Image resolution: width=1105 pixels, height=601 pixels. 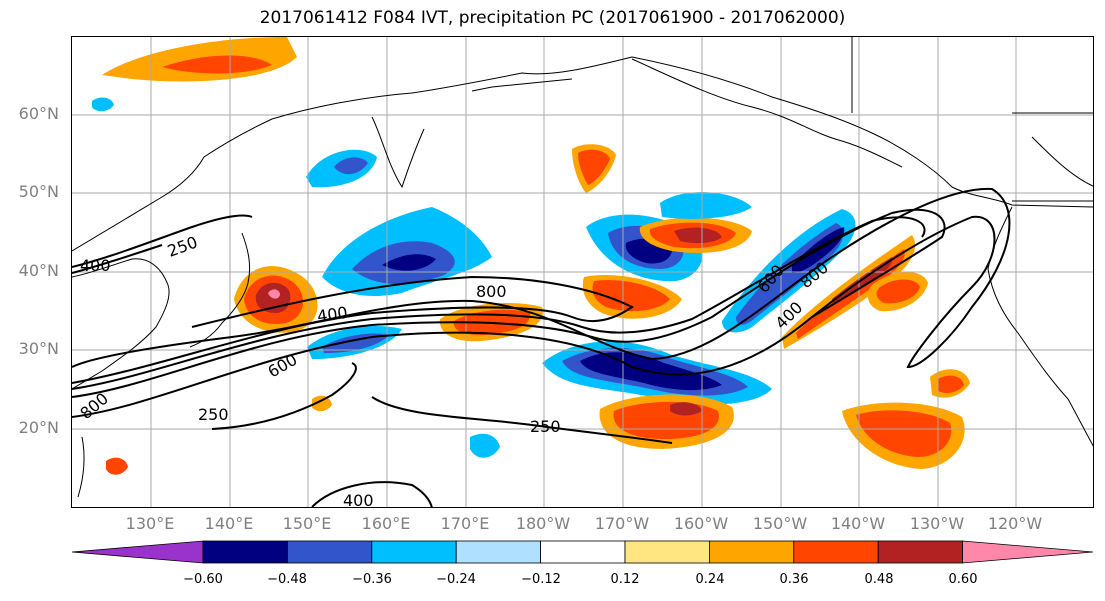 What do you see at coordinates (465, 523) in the screenshot?
I see `lon-label: 170°E` at bounding box center [465, 523].